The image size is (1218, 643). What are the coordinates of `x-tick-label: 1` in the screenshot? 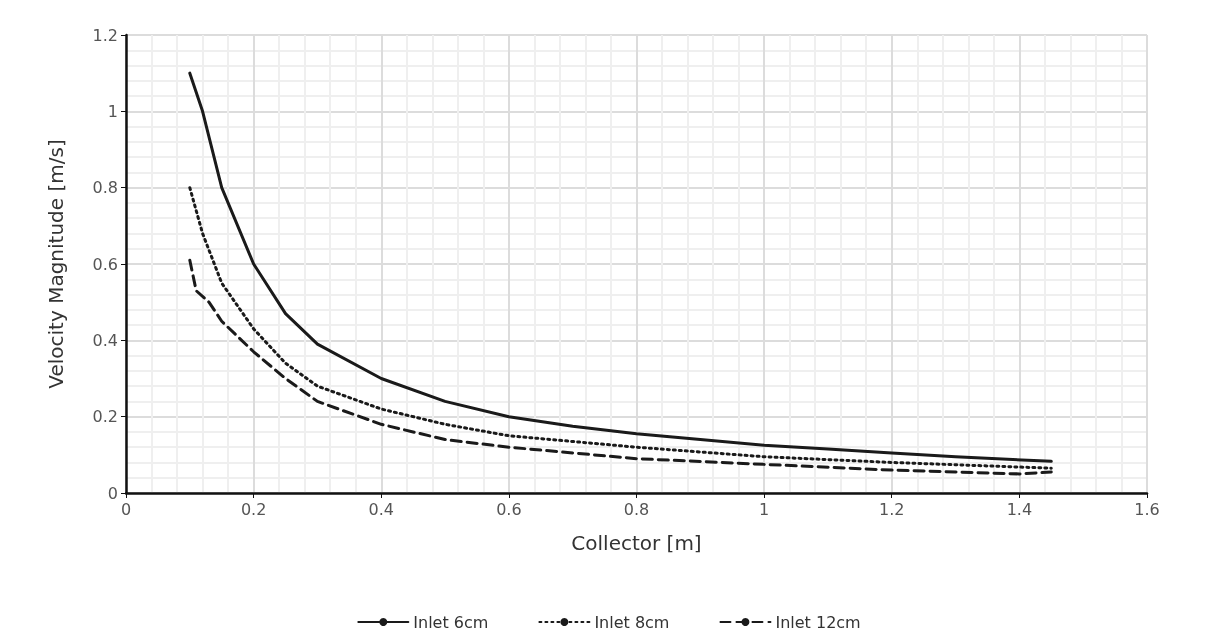 It's located at (764, 509).